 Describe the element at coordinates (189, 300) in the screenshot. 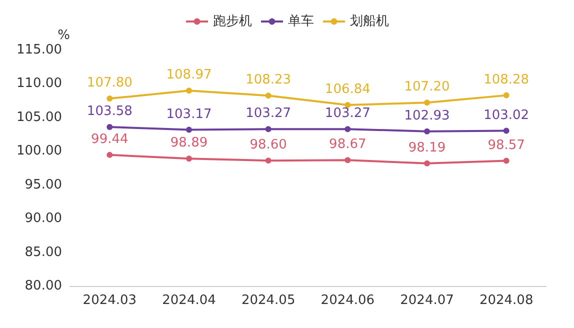

I see `x-tick-label: 2024.04` at that location.